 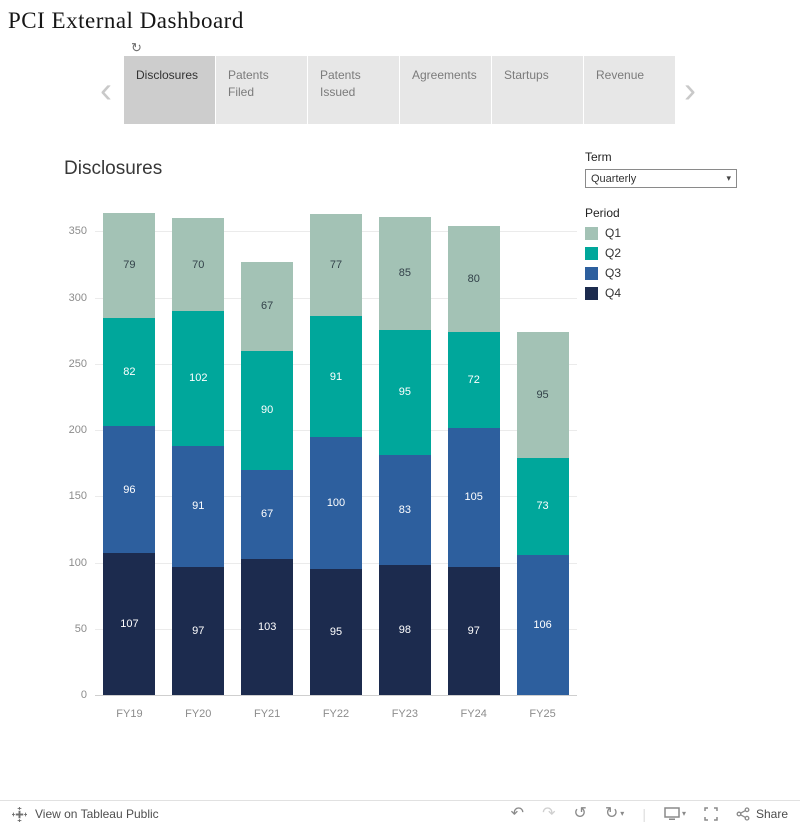 What do you see at coordinates (404, 273) in the screenshot?
I see `bar-segment-fy23-q1: 85` at bounding box center [404, 273].